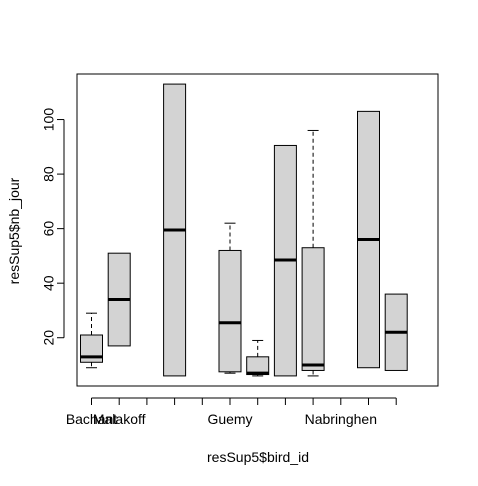 Image resolution: width=478 pixels, height=486 pixels. Describe the element at coordinates (49, 229) in the screenshot. I see `y-tick-label: 60` at that location.